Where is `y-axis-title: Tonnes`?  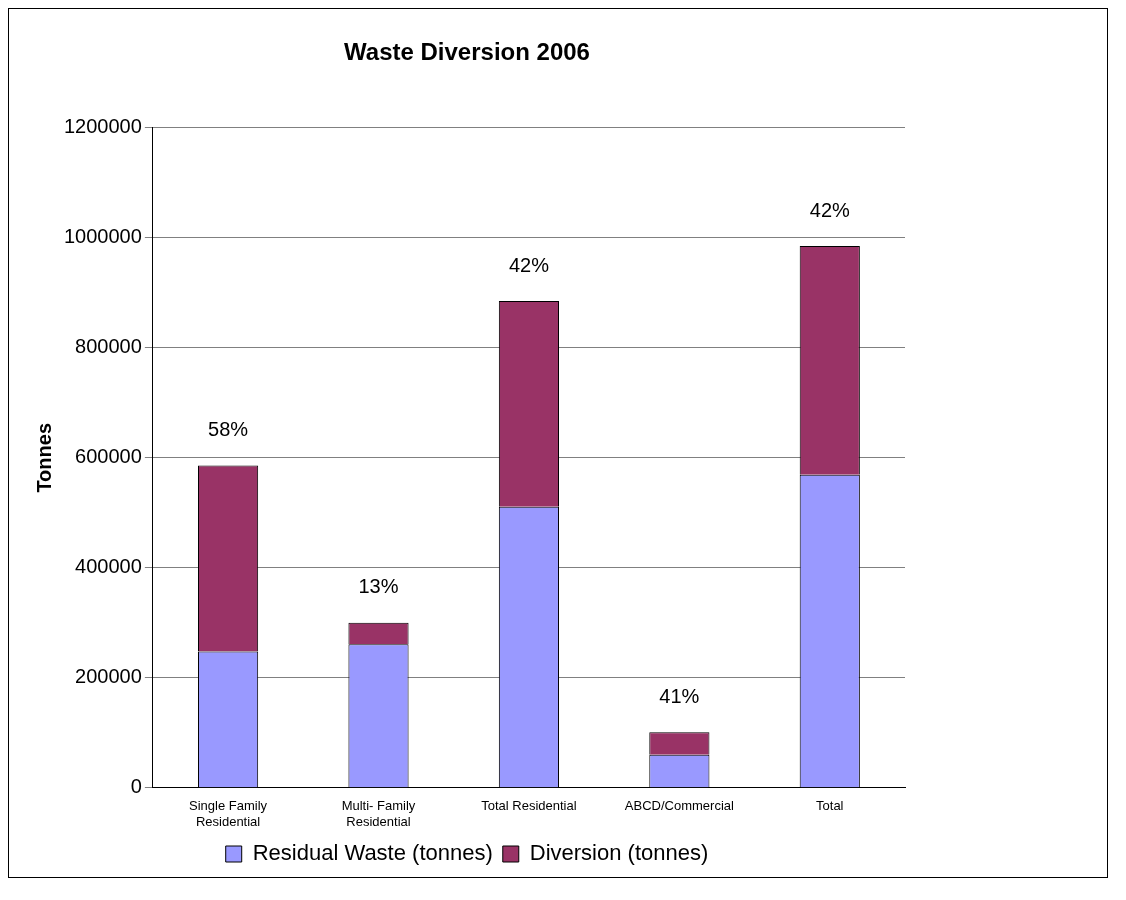
y-axis-title: Tonnes is located at coordinates (43, 457).